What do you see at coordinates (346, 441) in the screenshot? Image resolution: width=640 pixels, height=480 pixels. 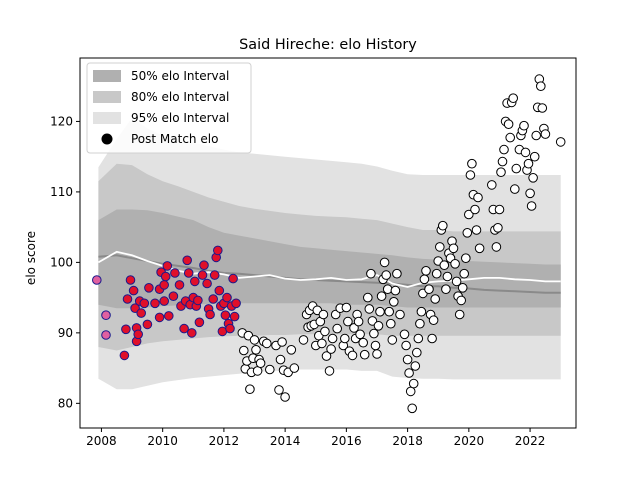 I see `x-tick-label: 2016` at bounding box center [346, 441].